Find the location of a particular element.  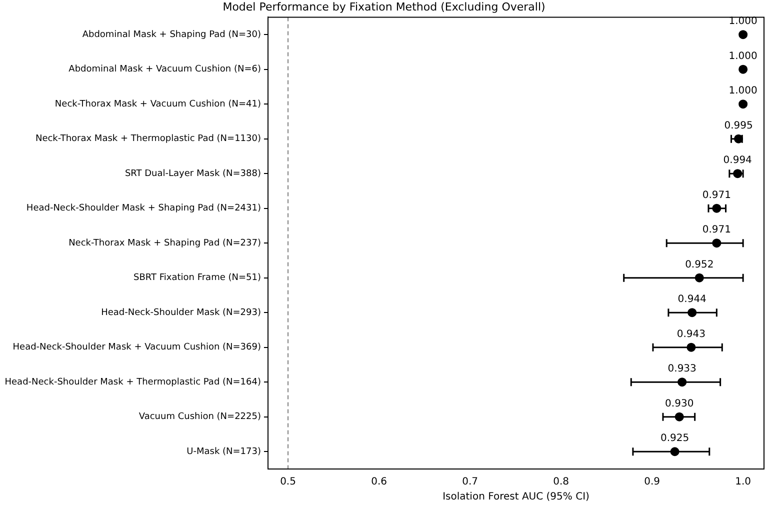

y-tick-label: SBRT Fixation Frame (N=51) is located at coordinates (197, 278).